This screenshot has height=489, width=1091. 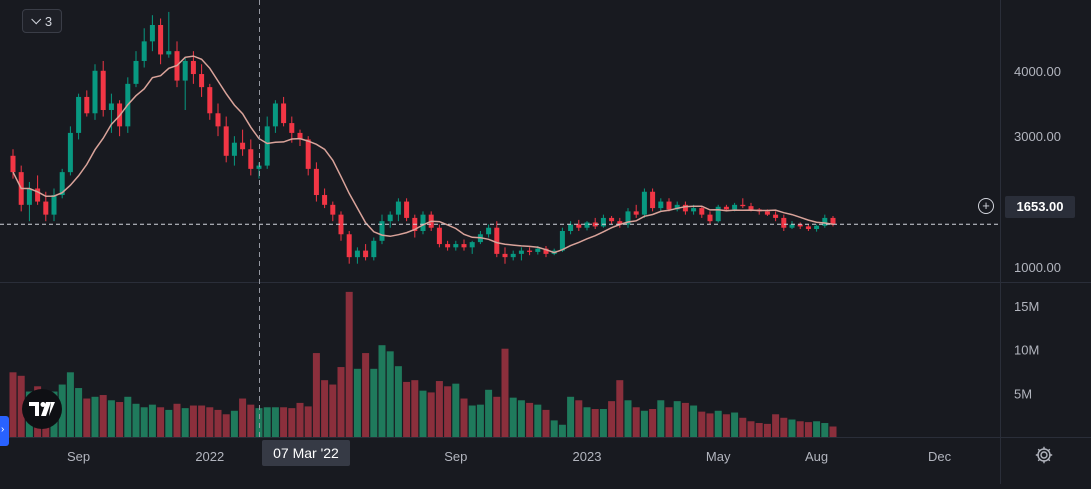 What do you see at coordinates (42, 409) in the screenshot?
I see `tradingview-logo-icon` at bounding box center [42, 409].